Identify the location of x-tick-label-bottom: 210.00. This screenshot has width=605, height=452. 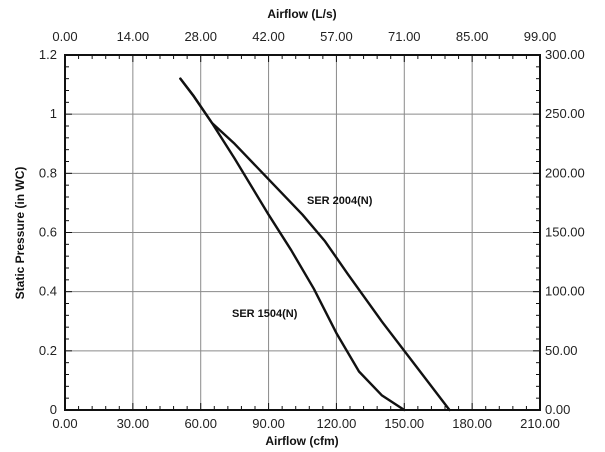
(540, 423).